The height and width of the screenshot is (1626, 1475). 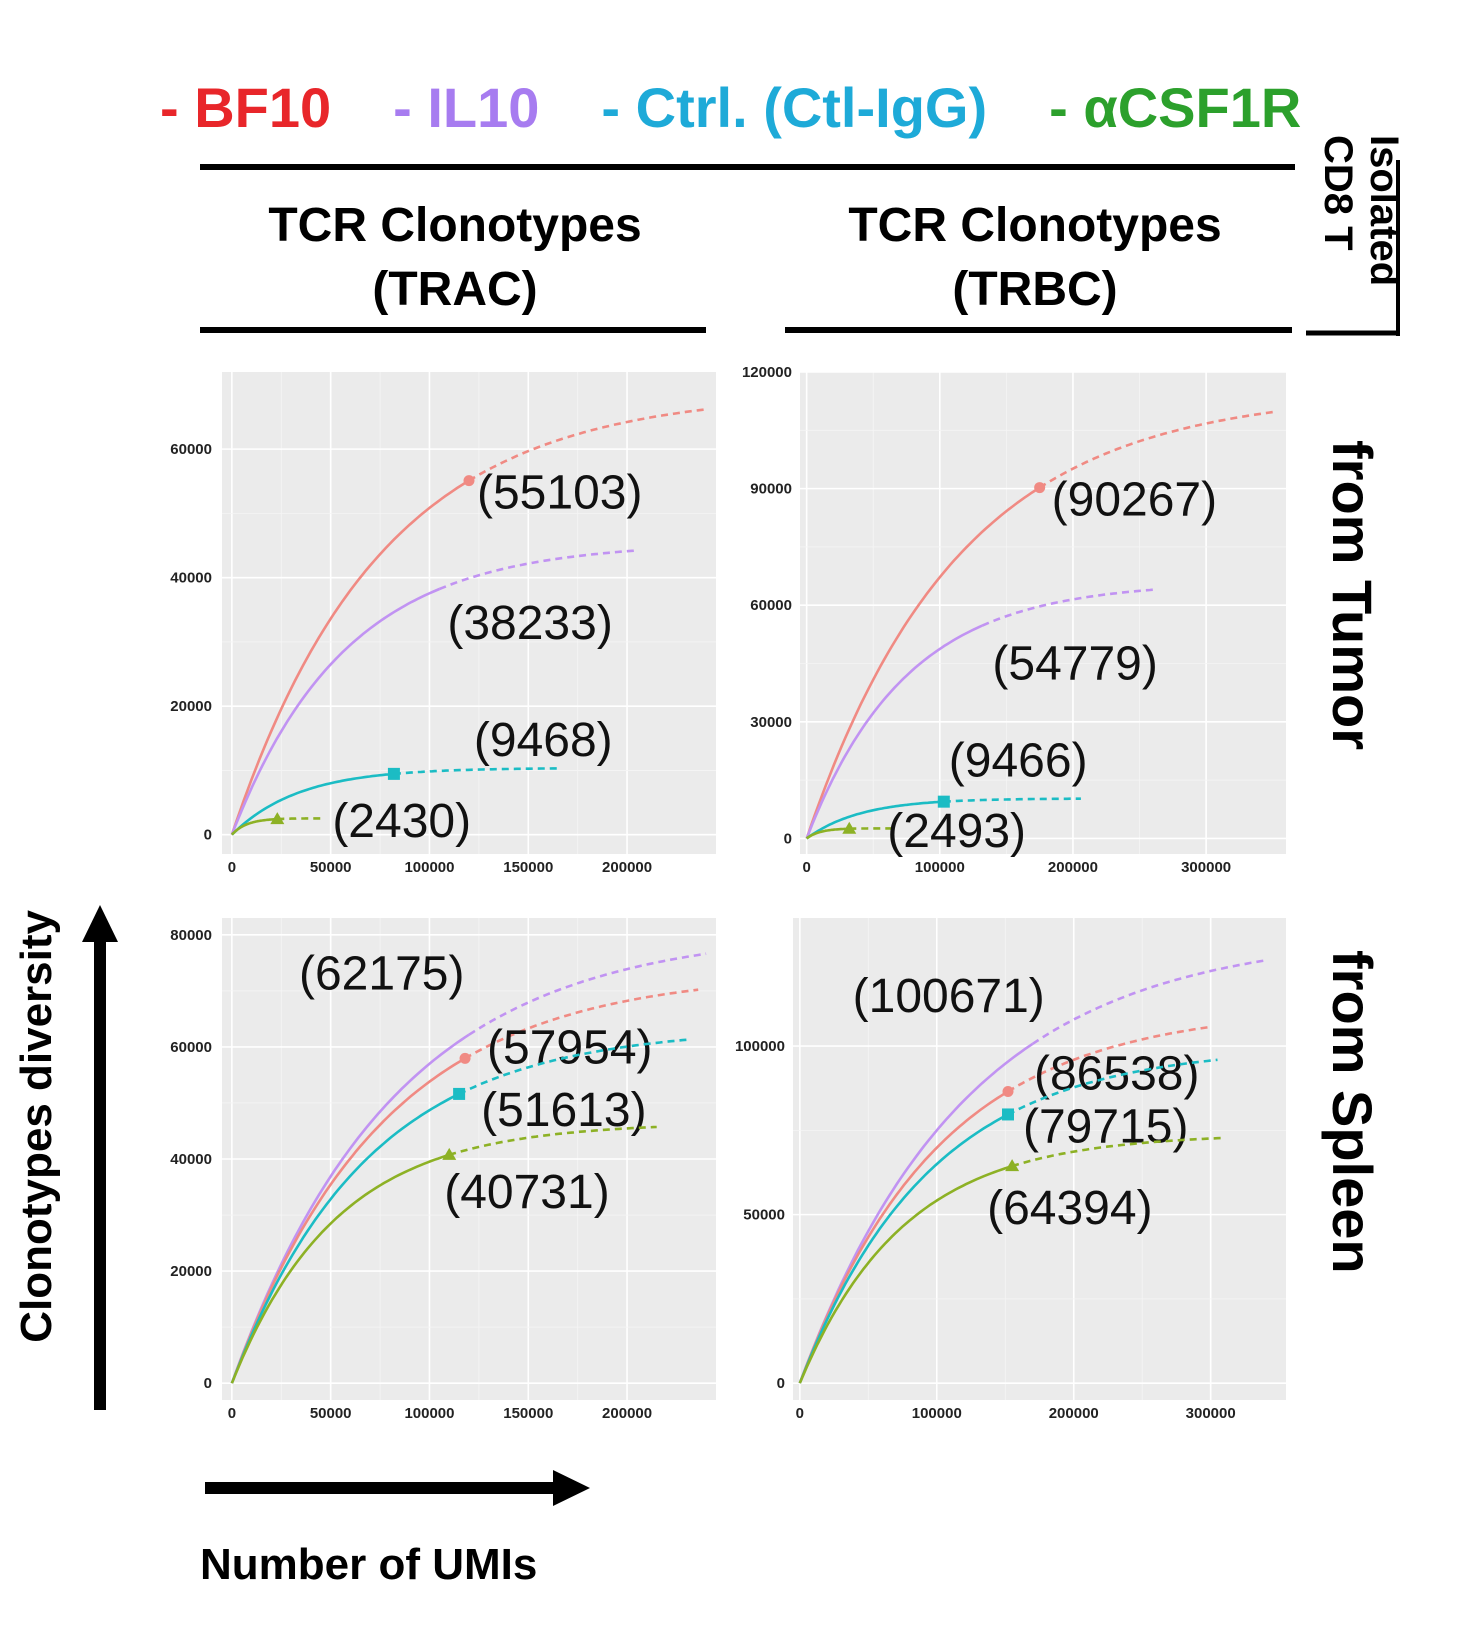 I want to click on panel-2-y-tick-label: 30000, so click(x=771, y=722).